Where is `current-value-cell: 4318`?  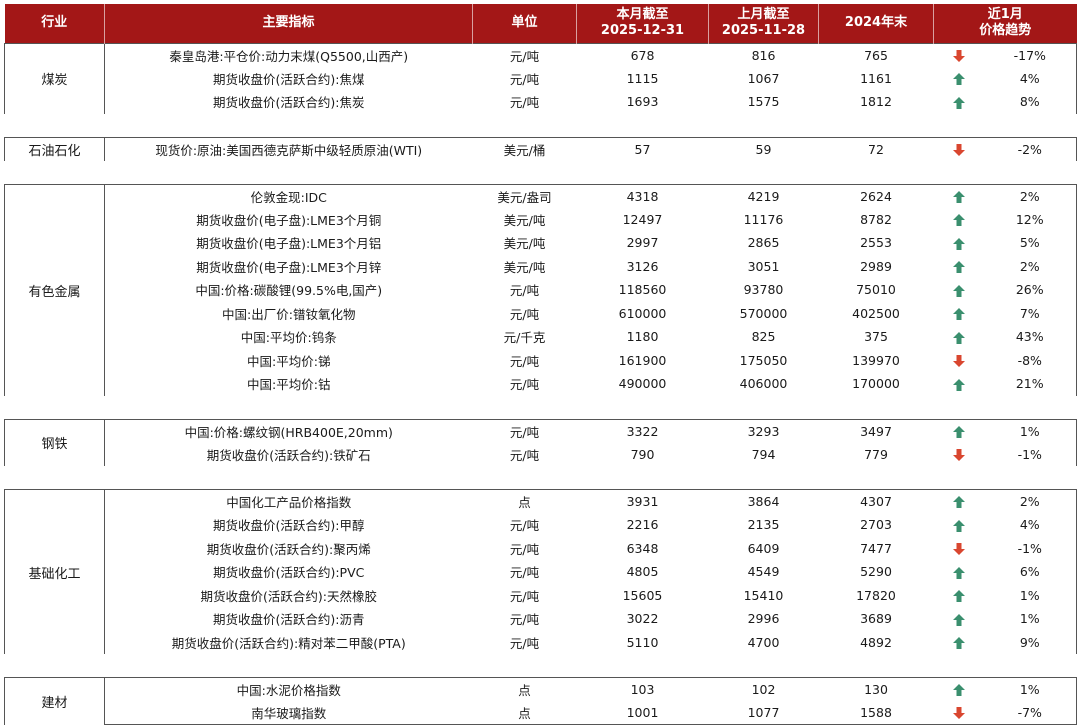 current-value-cell: 4318 is located at coordinates (642, 195).